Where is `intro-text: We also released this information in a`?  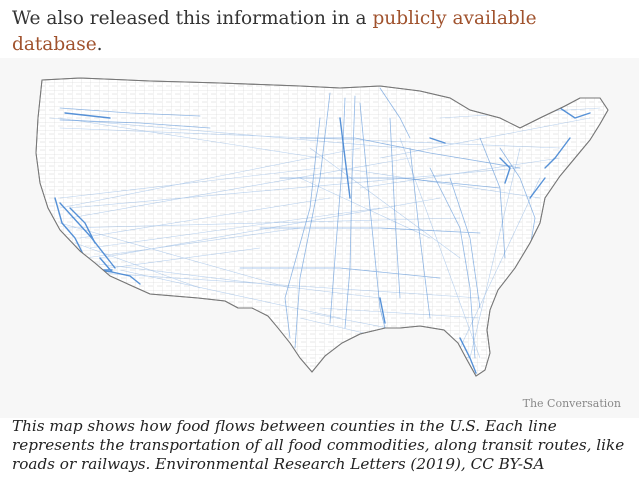
intro-text: We also released this information in a is located at coordinates (192, 18).